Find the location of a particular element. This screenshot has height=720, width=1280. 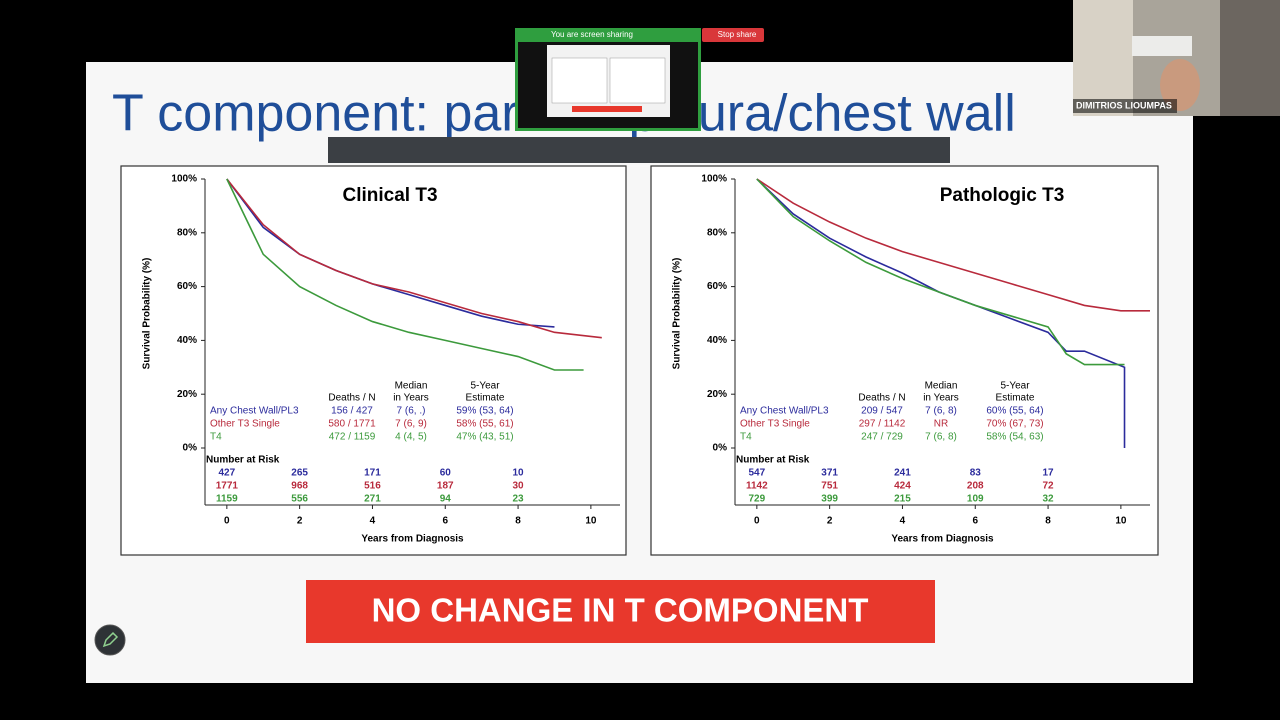

name-tag is located at coordinates (1125, 106).